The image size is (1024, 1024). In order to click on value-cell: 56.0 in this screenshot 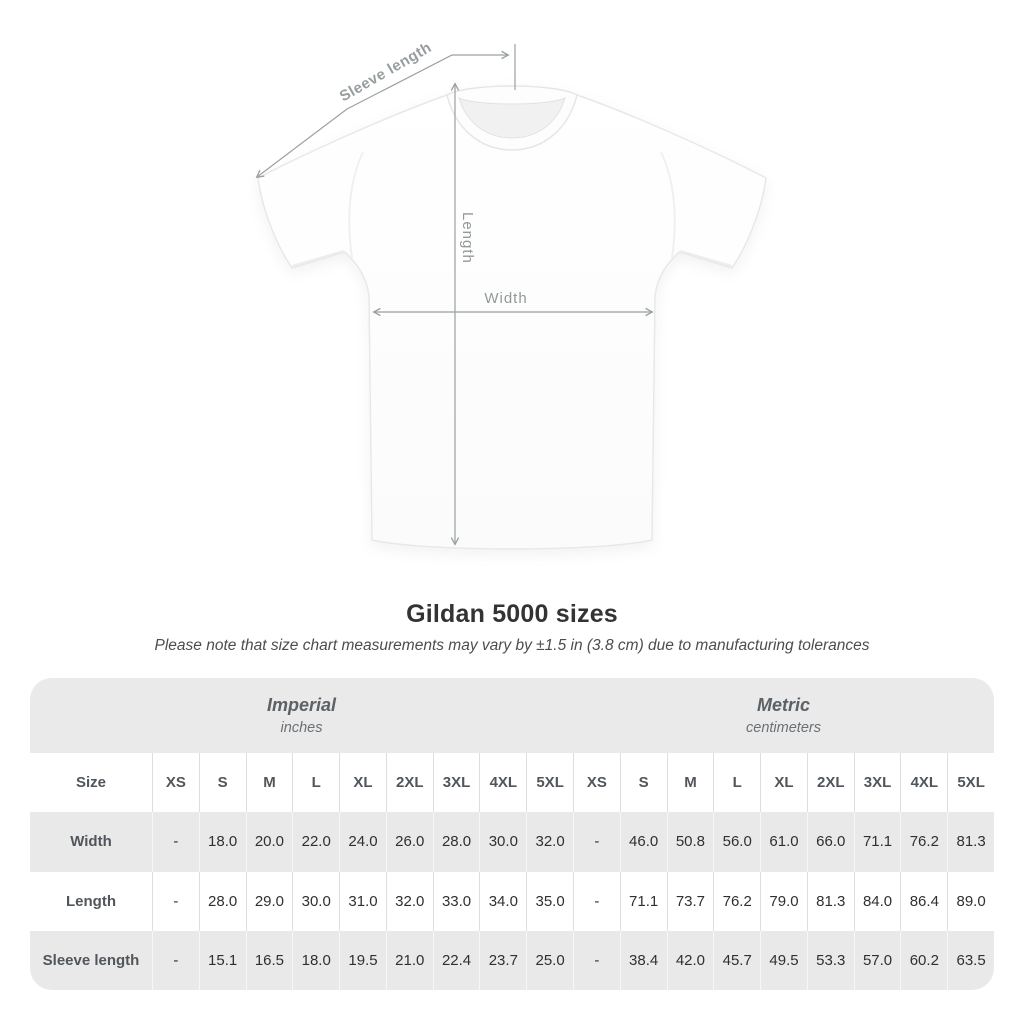, I will do `click(737, 842)`.